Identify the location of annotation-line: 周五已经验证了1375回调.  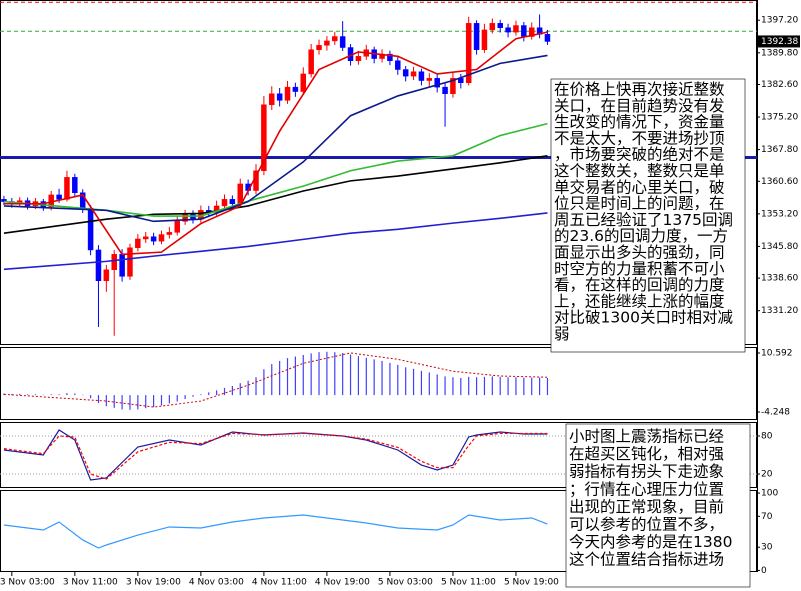
(643, 220).